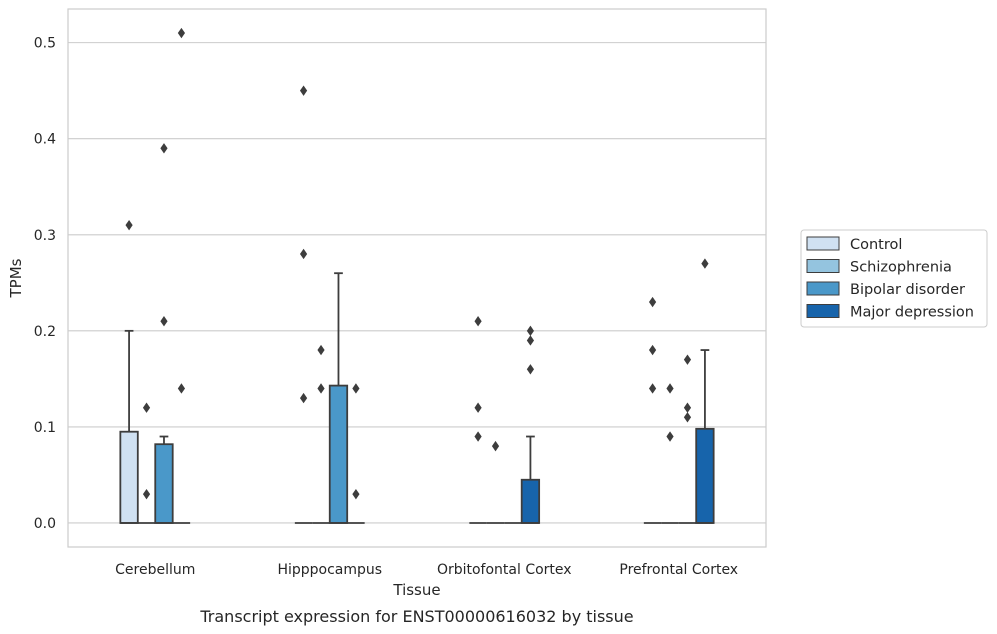 Image resolution: width=997 pixels, height=634 pixels. What do you see at coordinates (45, 284) in the screenshot?
I see `y-axis-ticks: 0.0 0.1 0.2 0.3 0.4 0.5` at bounding box center [45, 284].